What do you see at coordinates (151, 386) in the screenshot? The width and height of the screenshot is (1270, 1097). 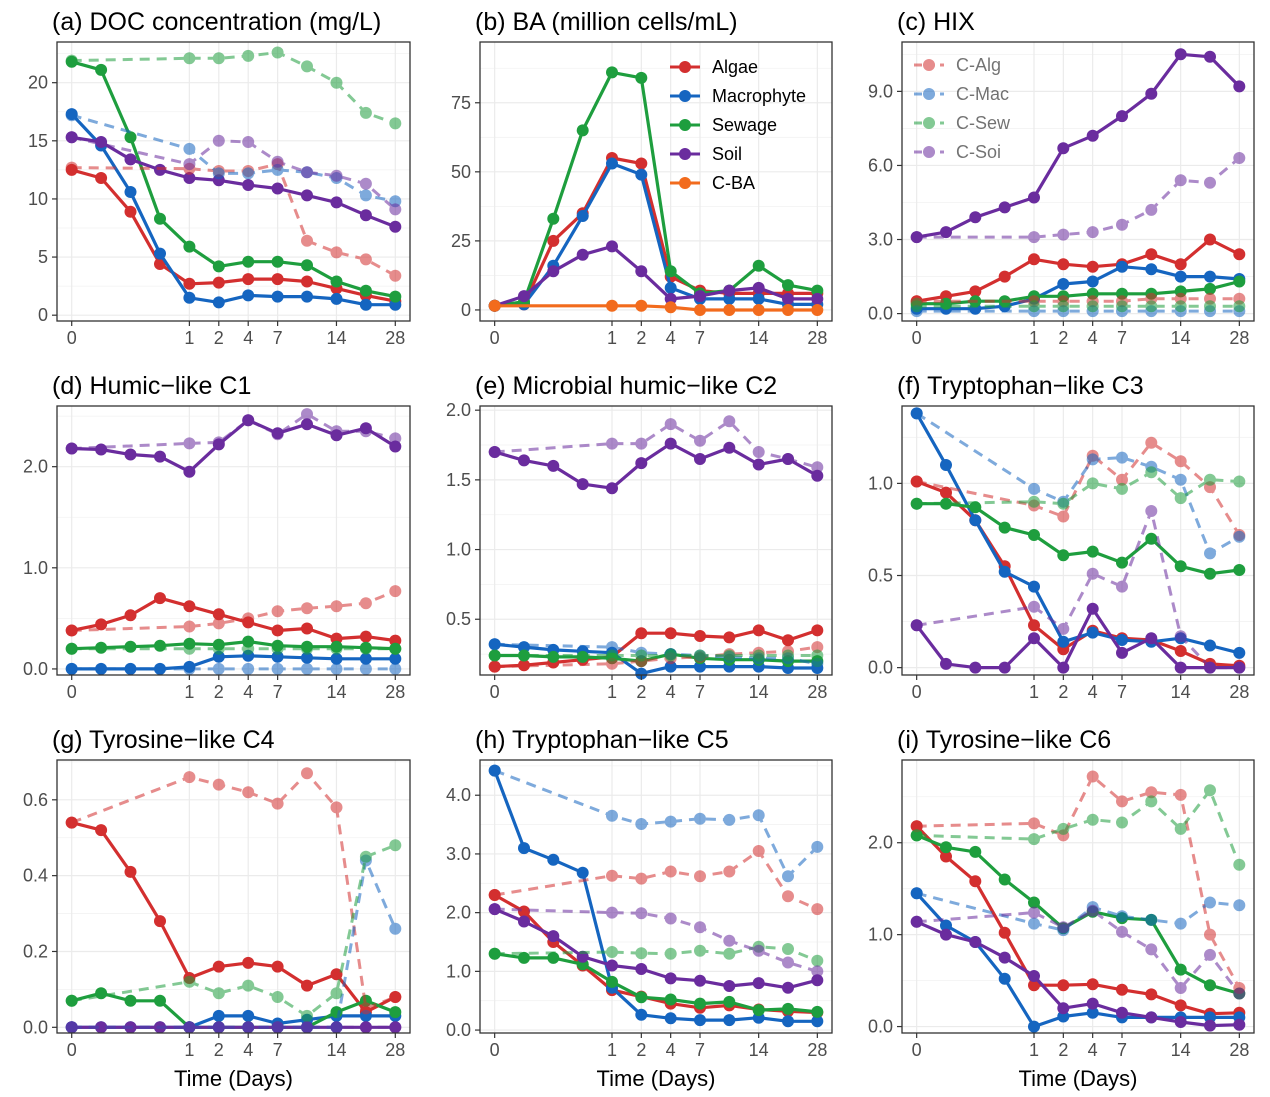 I see `panel-title: (d) Humic−like C1` at bounding box center [151, 386].